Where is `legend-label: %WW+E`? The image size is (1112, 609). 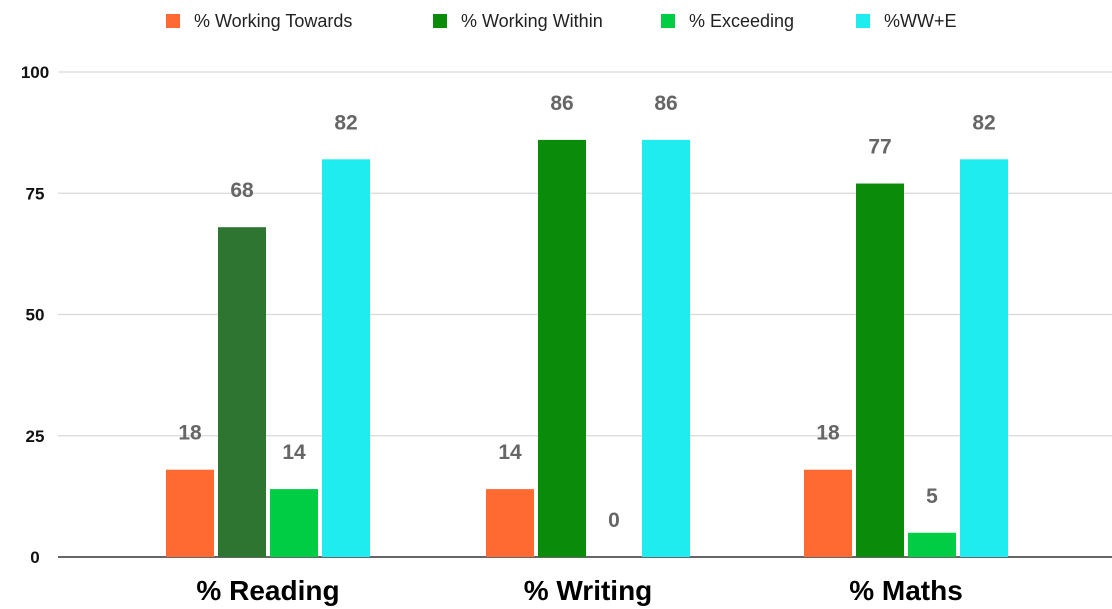 legend-label: %WW+E is located at coordinates (920, 21).